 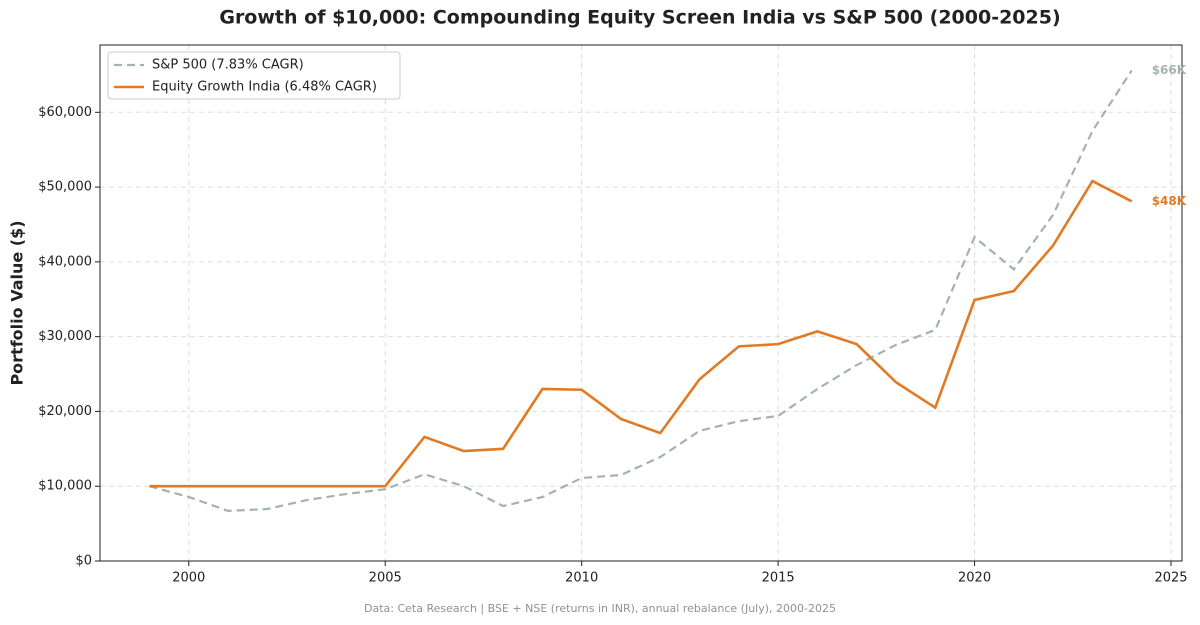 What do you see at coordinates (1169, 201) in the screenshot?
I see `end-label: $48K` at bounding box center [1169, 201].